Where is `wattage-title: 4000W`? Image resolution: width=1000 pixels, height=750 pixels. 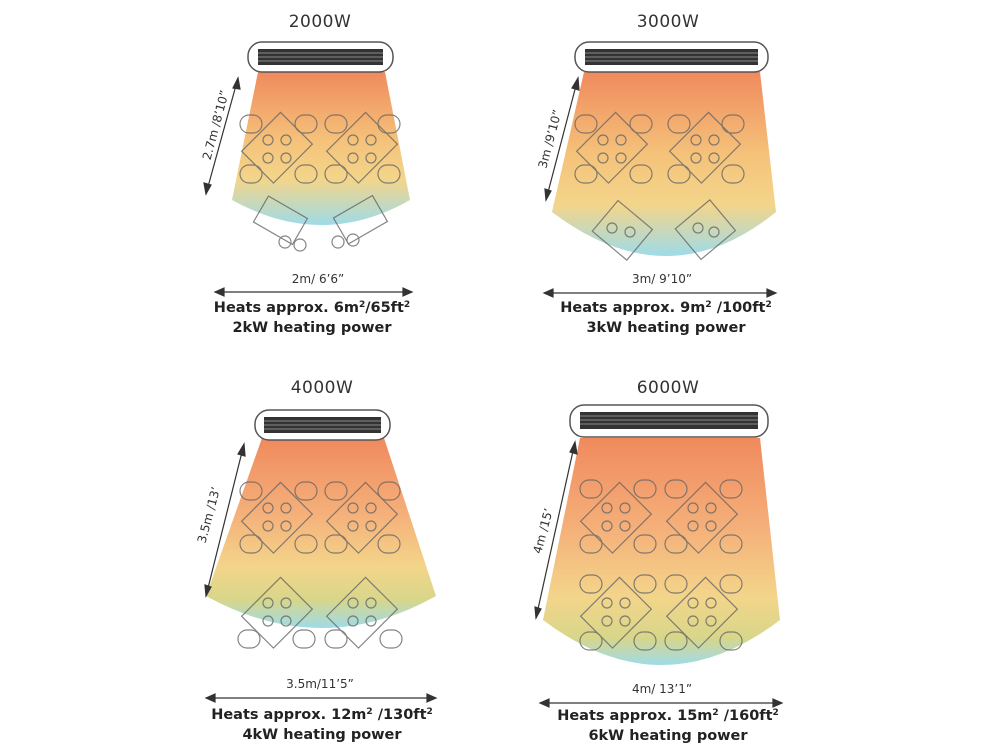 wattage-title: 4000W is located at coordinates (322, 388).